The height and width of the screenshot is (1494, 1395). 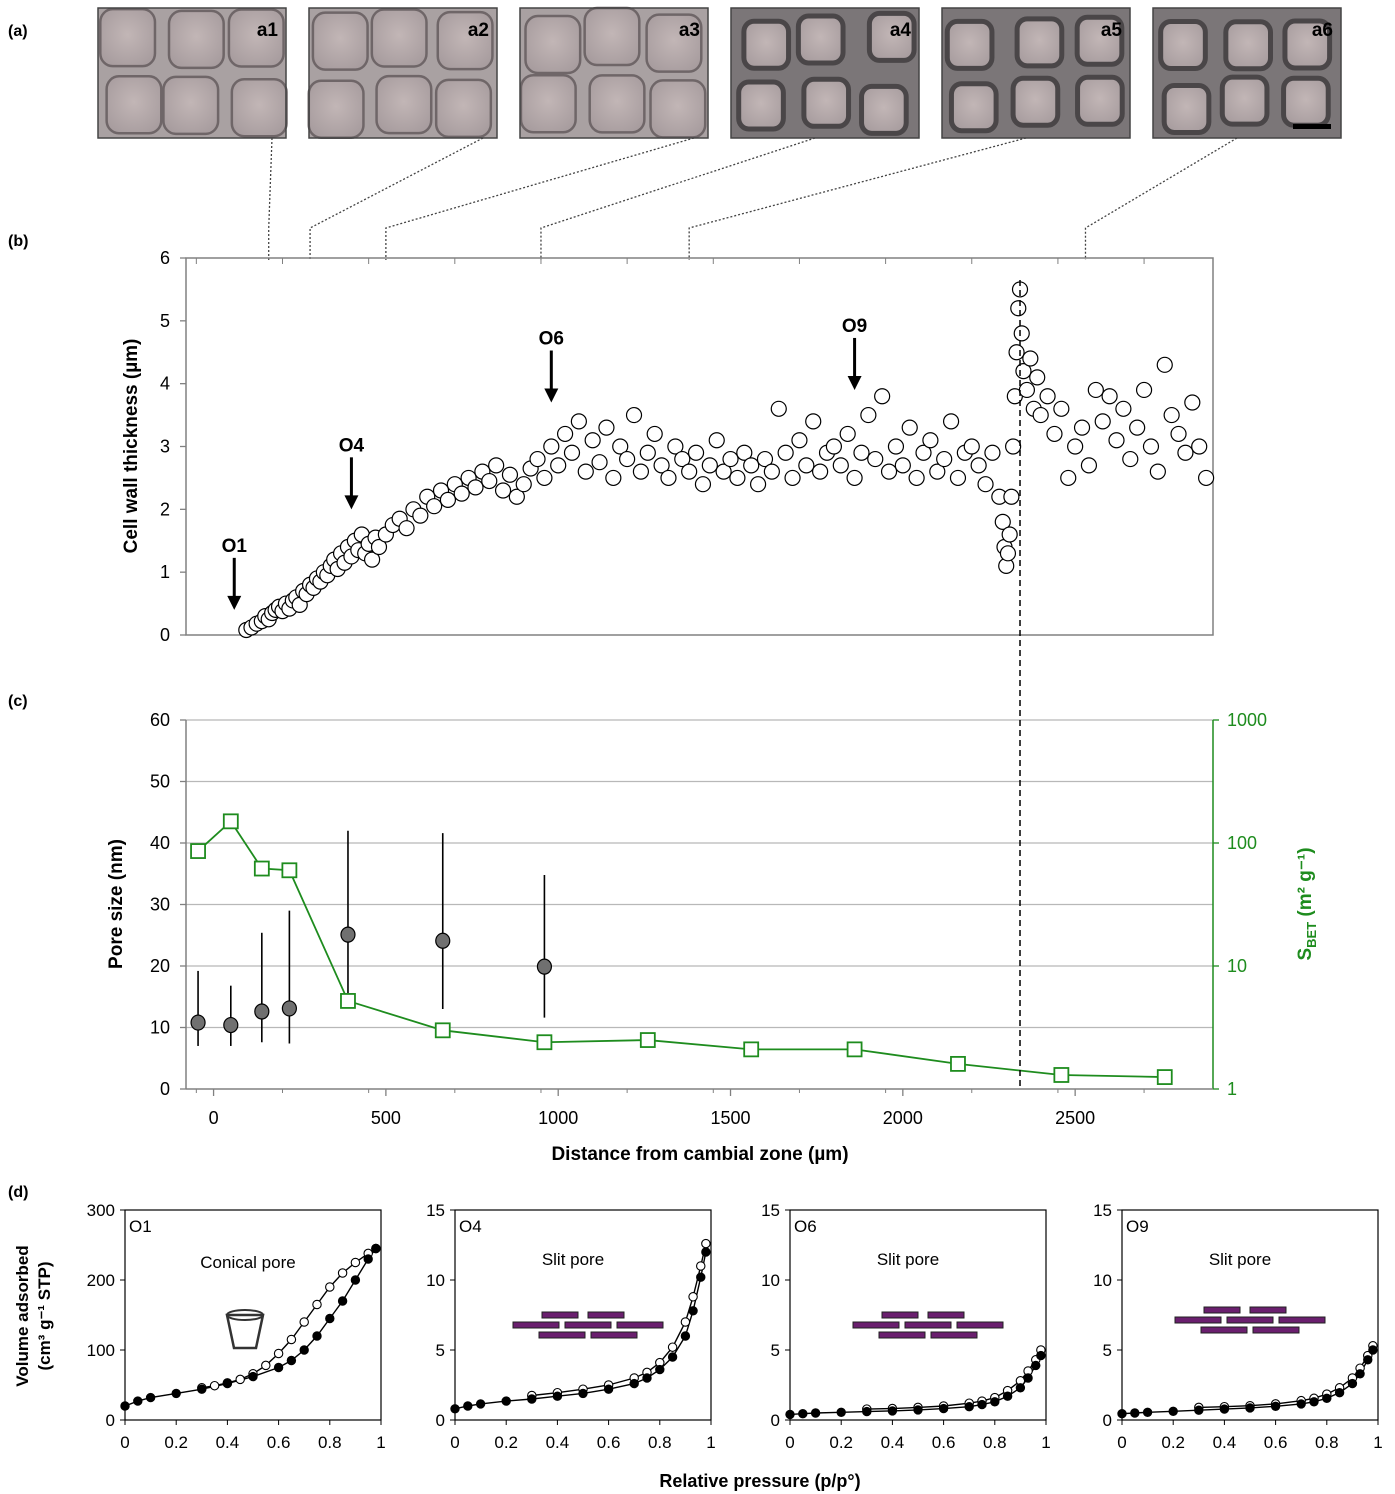 I want to click on y-tick-label-d: 0, so click(x=1107, y=1420).